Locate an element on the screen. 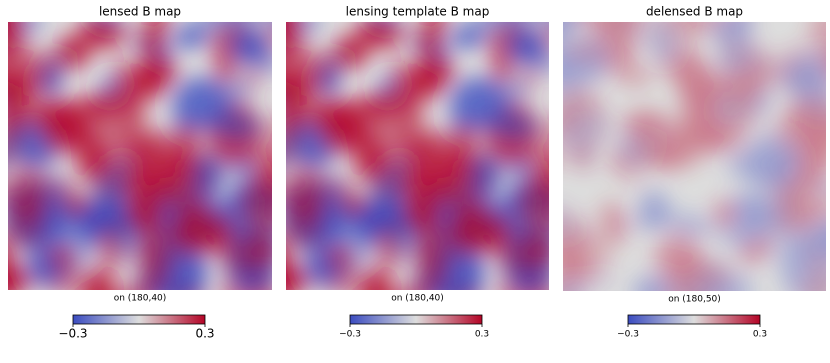 The height and width of the screenshot is (363, 830). panel-title: lensed B map is located at coordinates (140, 12).